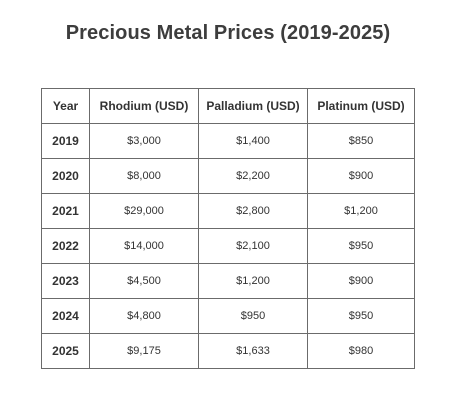  I want to click on column-header-palladium: Palladium (USD), so click(253, 106).